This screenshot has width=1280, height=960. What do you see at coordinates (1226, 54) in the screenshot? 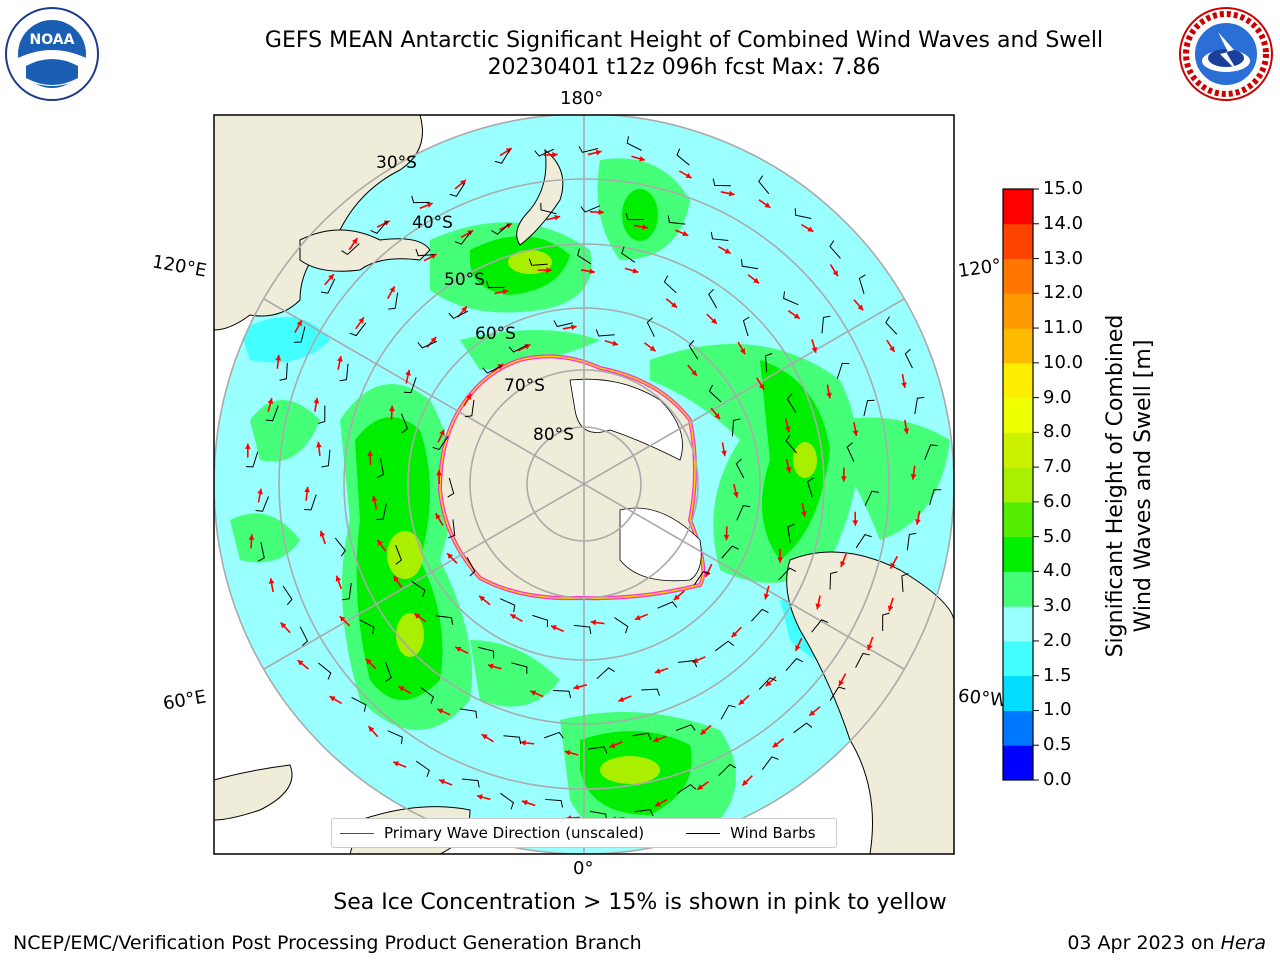
I see `nws-logo` at bounding box center [1226, 54].